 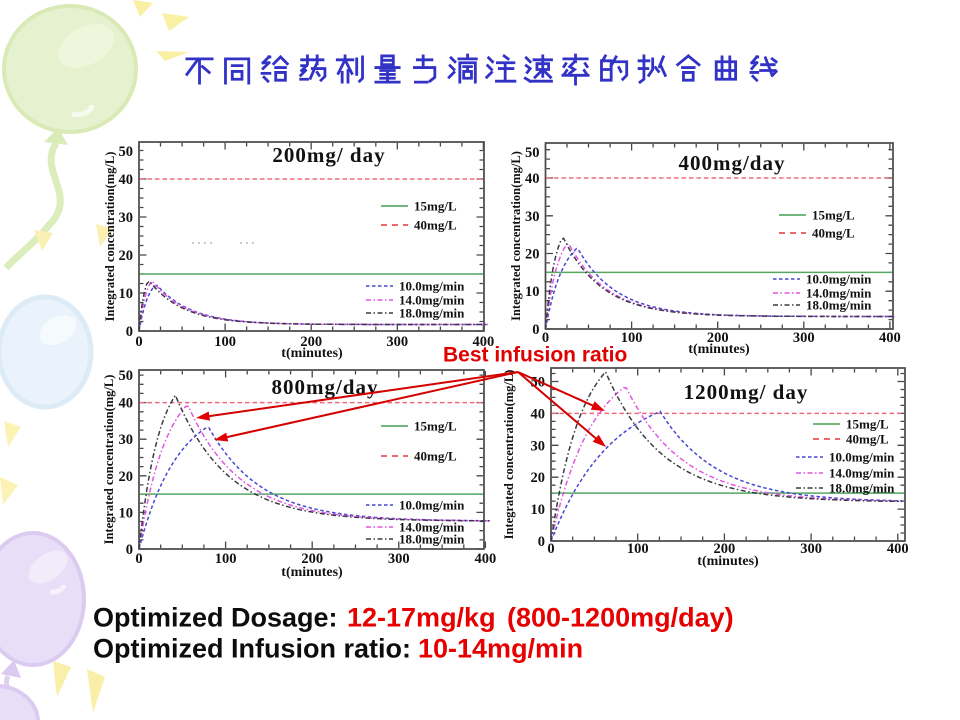 What do you see at coordinates (324, 387) in the screenshot?
I see `svg-text: 800mg/day` at bounding box center [324, 387].